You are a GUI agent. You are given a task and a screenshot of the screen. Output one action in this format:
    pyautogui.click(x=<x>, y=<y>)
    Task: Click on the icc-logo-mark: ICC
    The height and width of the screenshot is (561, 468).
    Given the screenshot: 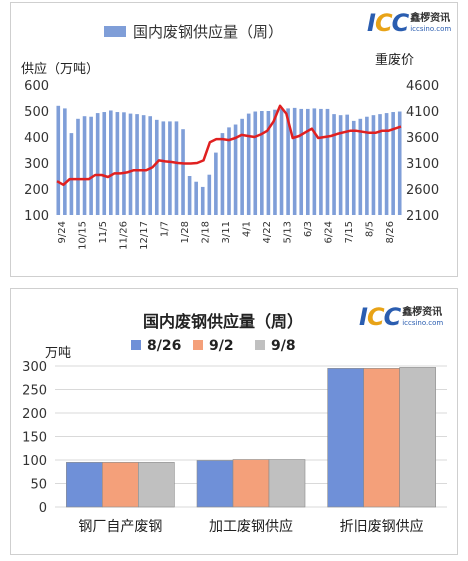 What is the action you would take?
    pyautogui.click(x=388, y=23)
    